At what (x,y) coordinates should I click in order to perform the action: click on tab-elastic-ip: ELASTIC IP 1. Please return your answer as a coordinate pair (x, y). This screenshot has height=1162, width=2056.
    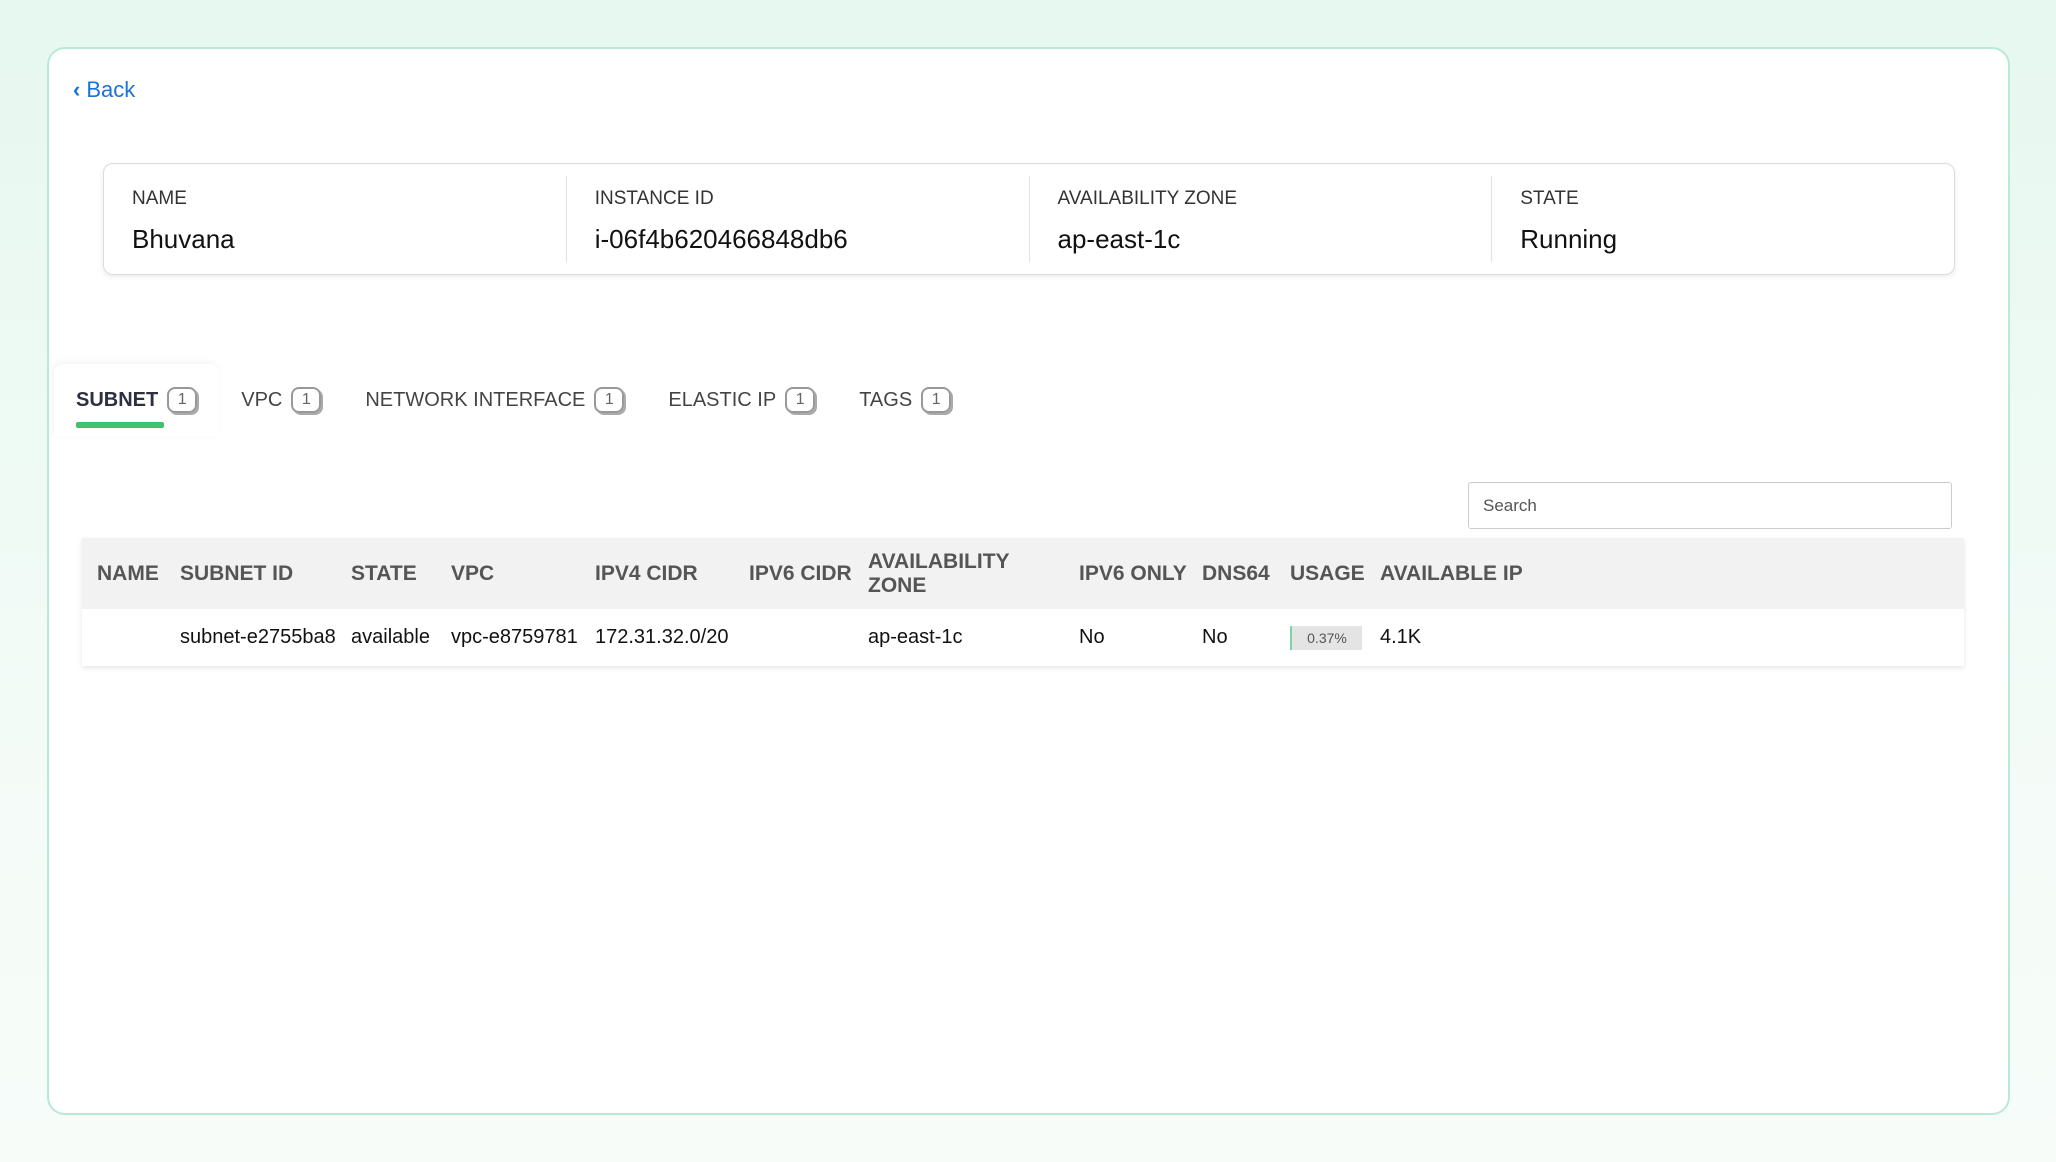
    Looking at the image, I should click on (741, 400).